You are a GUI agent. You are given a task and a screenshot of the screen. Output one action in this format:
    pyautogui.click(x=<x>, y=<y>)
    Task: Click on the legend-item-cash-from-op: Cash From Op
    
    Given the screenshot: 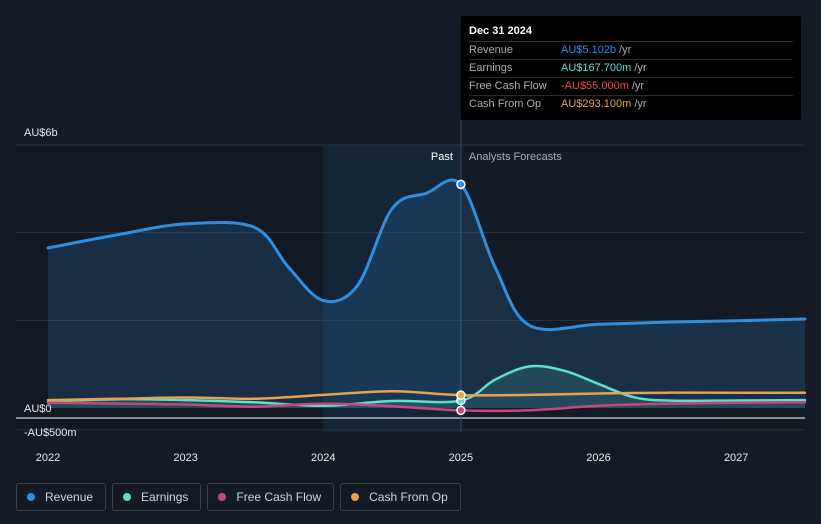 What is the action you would take?
    pyautogui.click(x=400, y=497)
    